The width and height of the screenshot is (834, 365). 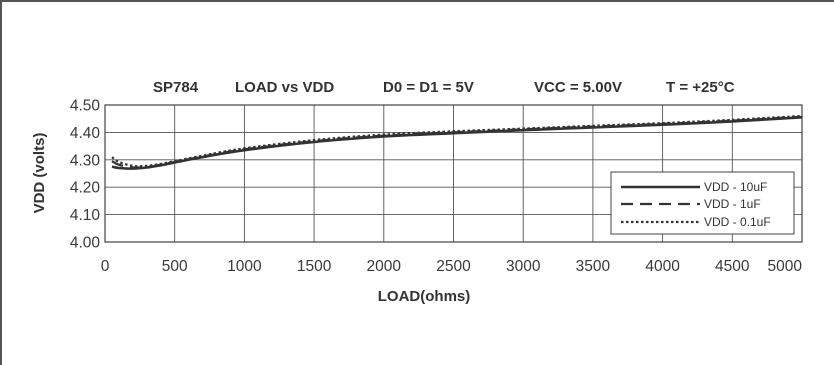 I want to click on y-tick-label: 4.20, so click(x=85, y=188).